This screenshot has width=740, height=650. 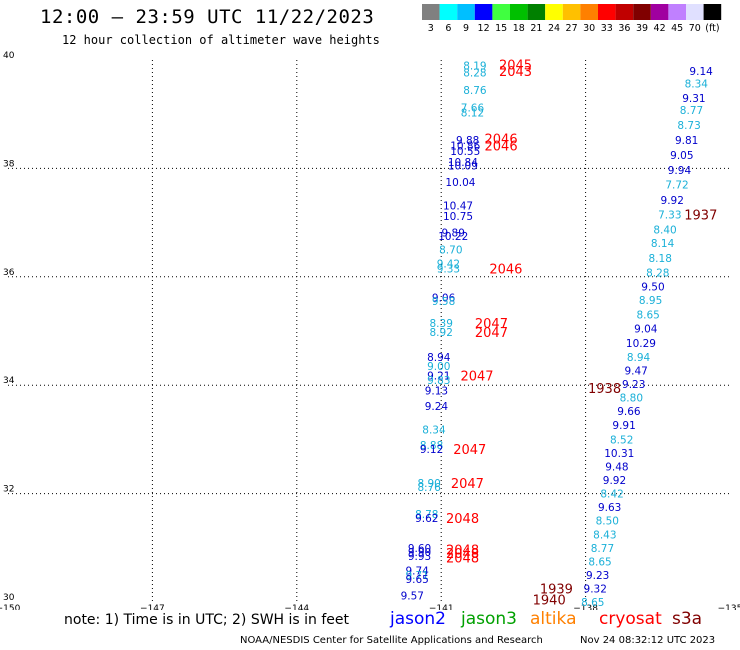 I want to click on x-tick-label: −135, so click(x=729, y=607).